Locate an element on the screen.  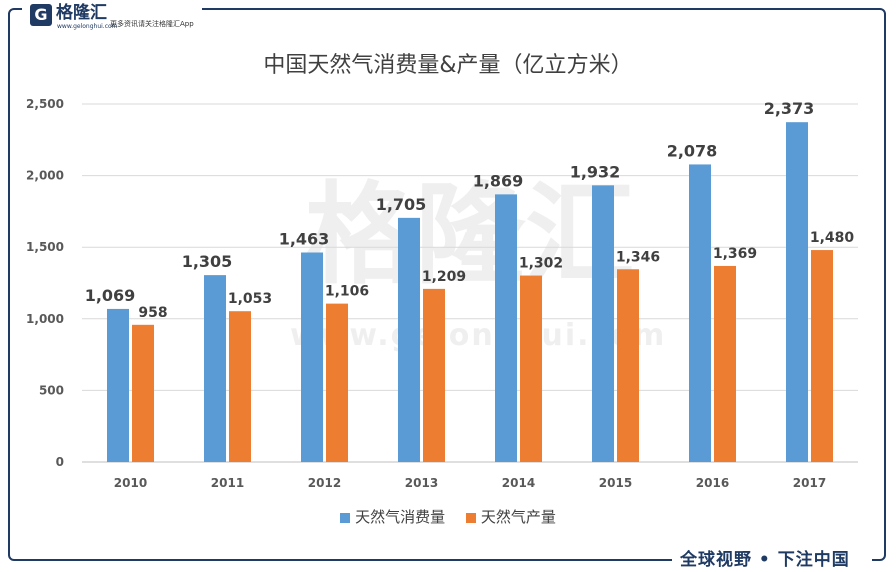
footer-background is located at coordinates (772, 560).